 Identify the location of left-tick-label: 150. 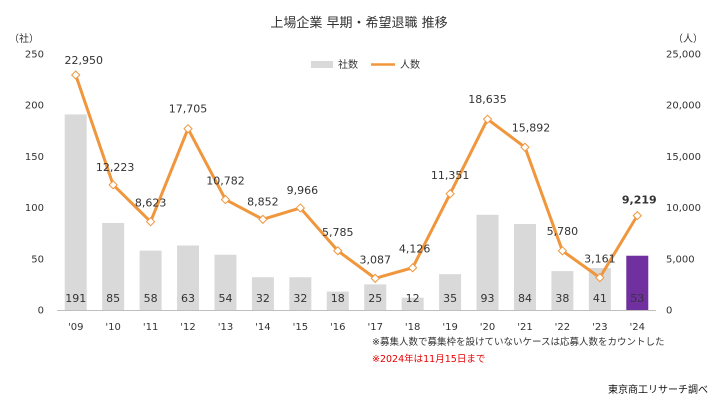
(34, 157).